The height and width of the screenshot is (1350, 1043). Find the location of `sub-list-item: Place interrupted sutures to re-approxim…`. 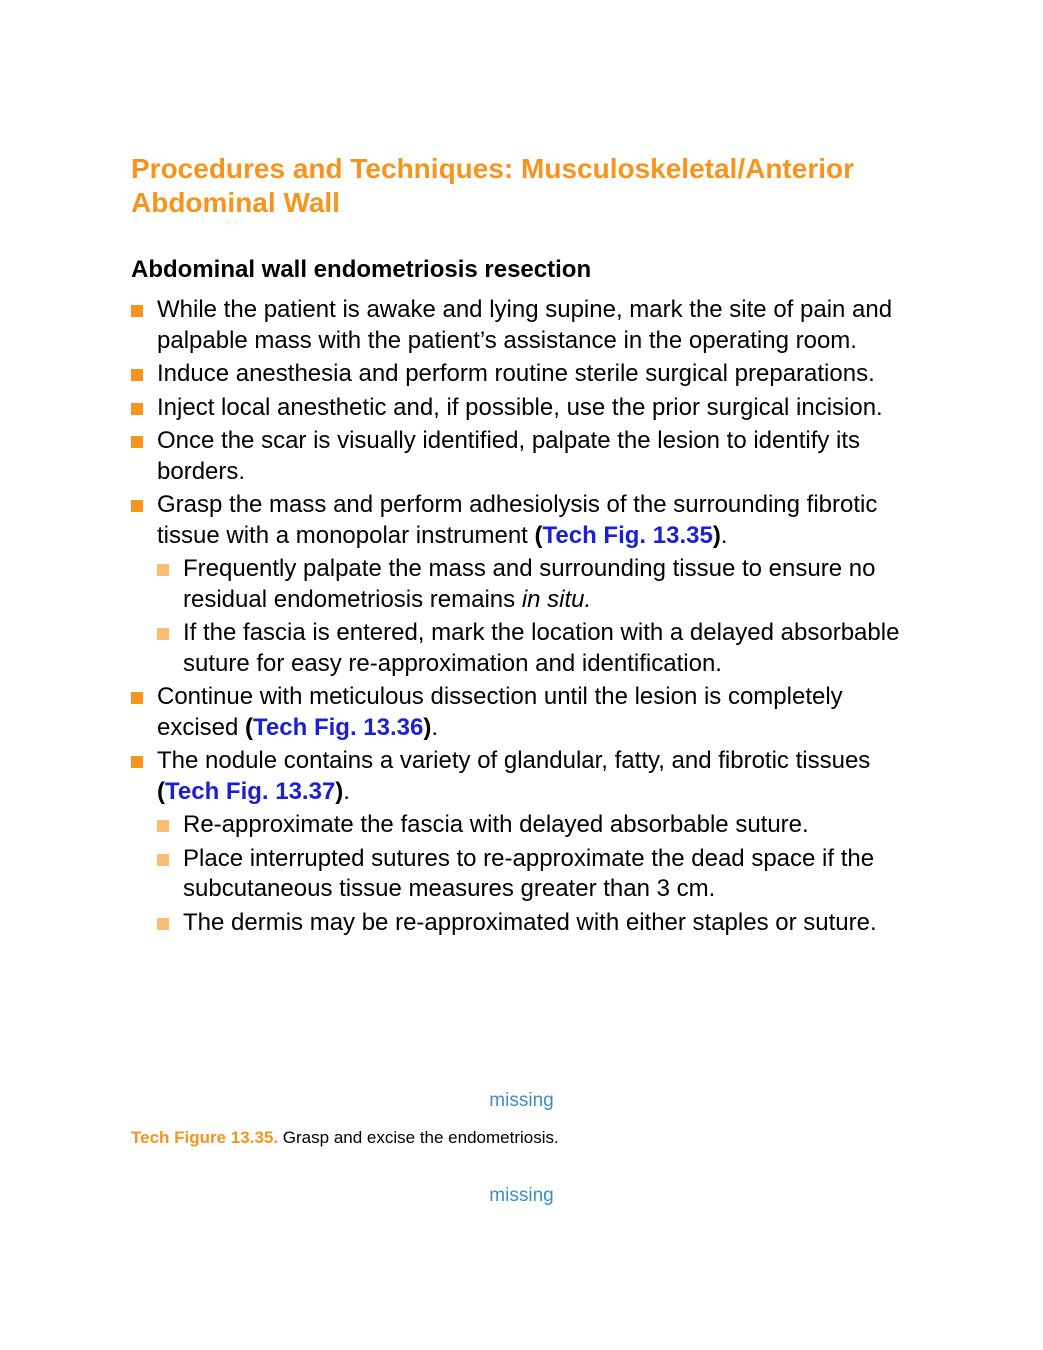

sub-list-item: Place interrupted sutures to re-approxim… is located at coordinates (526, 874).